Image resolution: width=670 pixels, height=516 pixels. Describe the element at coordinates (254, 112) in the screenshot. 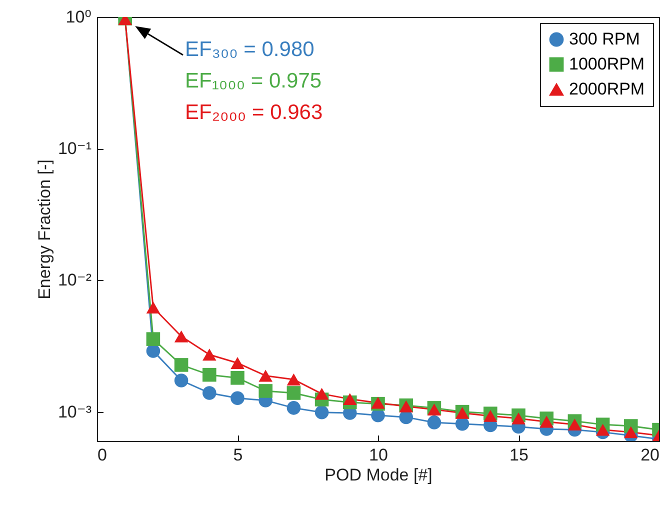

I see `annotation: EF₂₀₀₀ = 0.963` at that location.